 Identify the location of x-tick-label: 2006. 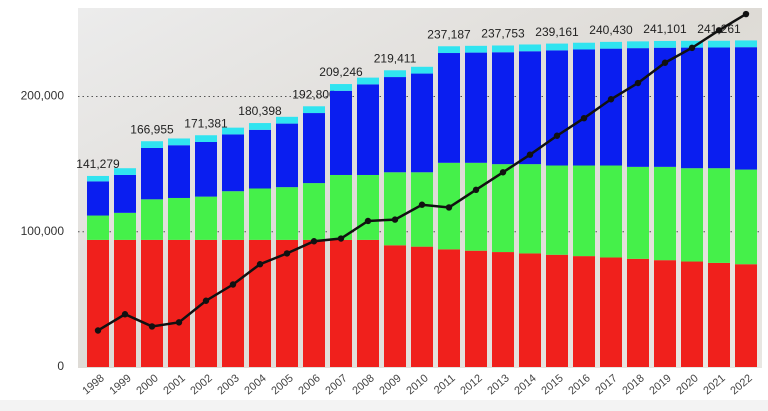
(309, 384).